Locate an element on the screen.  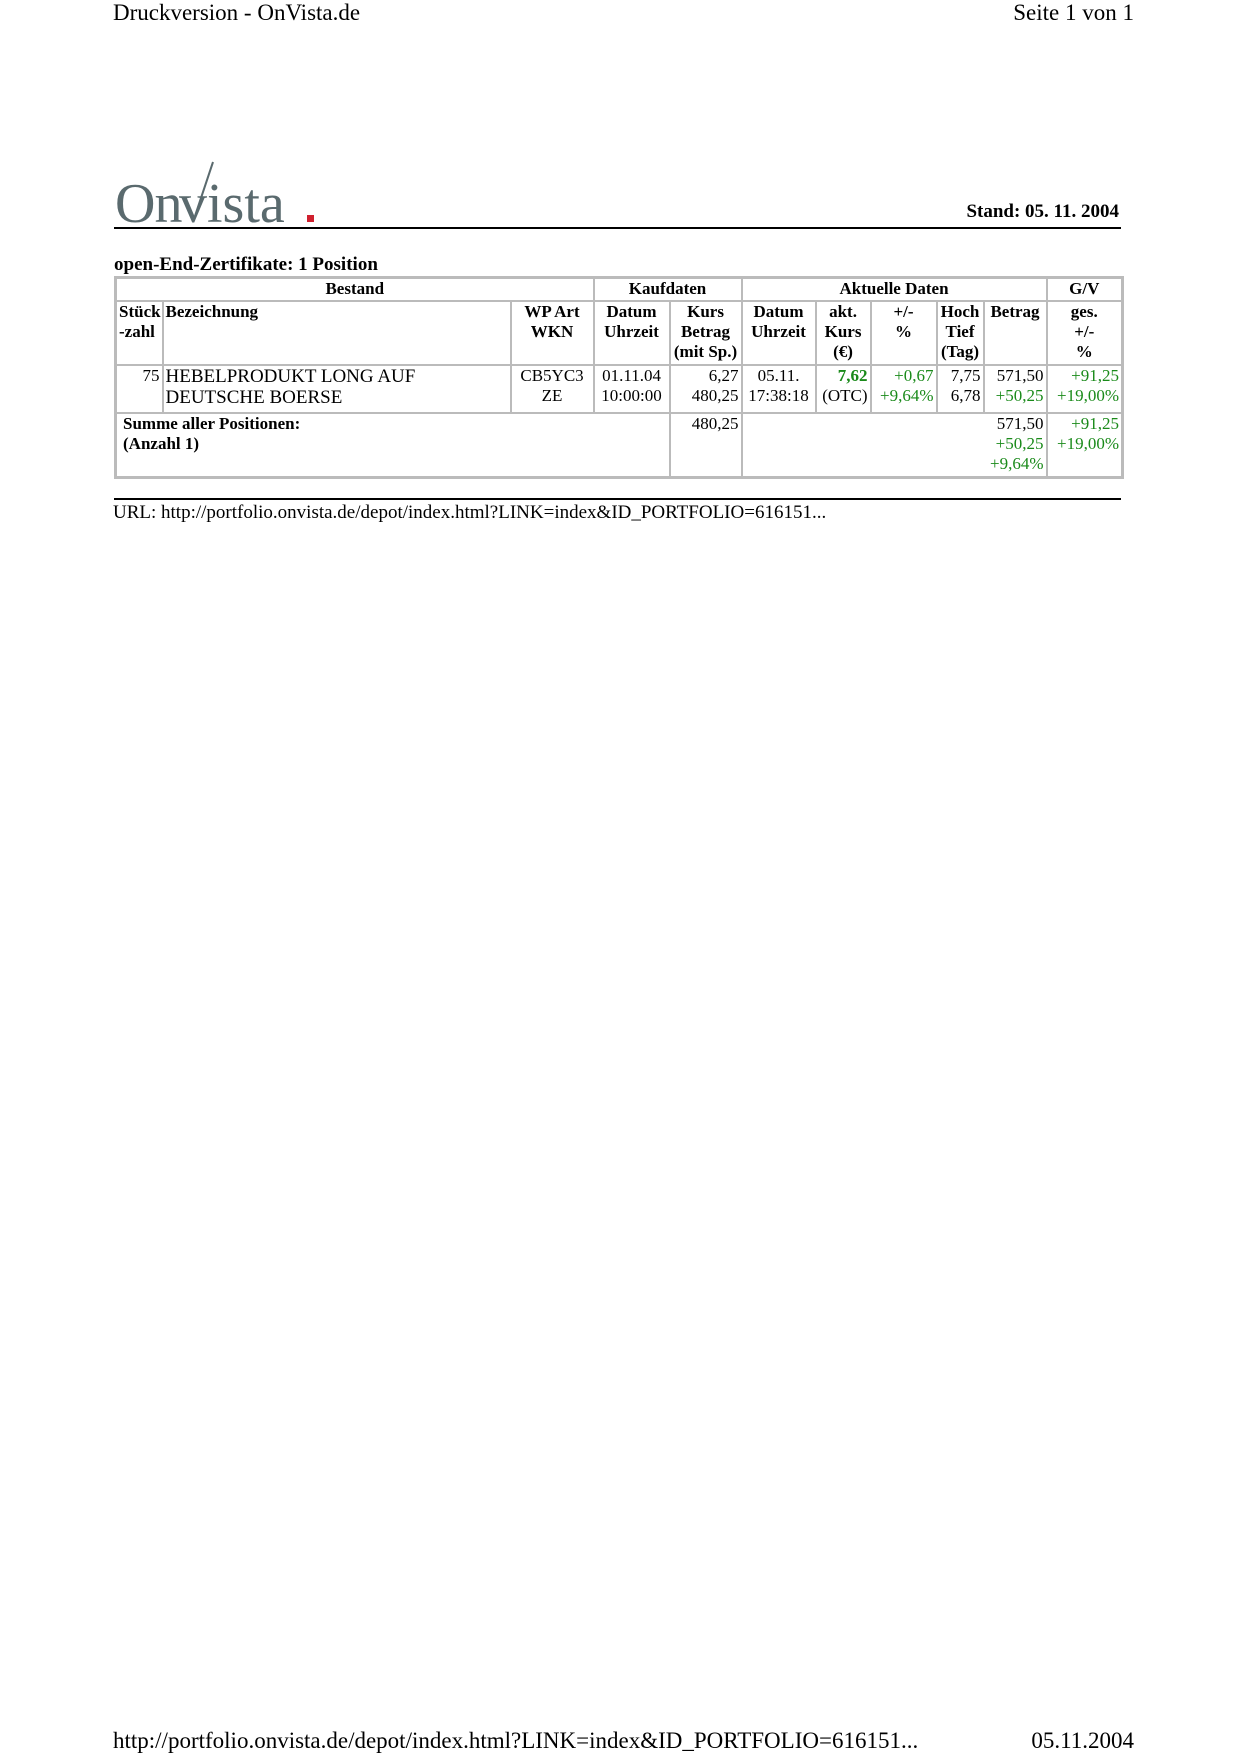
cell-betrag: 571,50 +50,25 is located at coordinates (1015, 388).